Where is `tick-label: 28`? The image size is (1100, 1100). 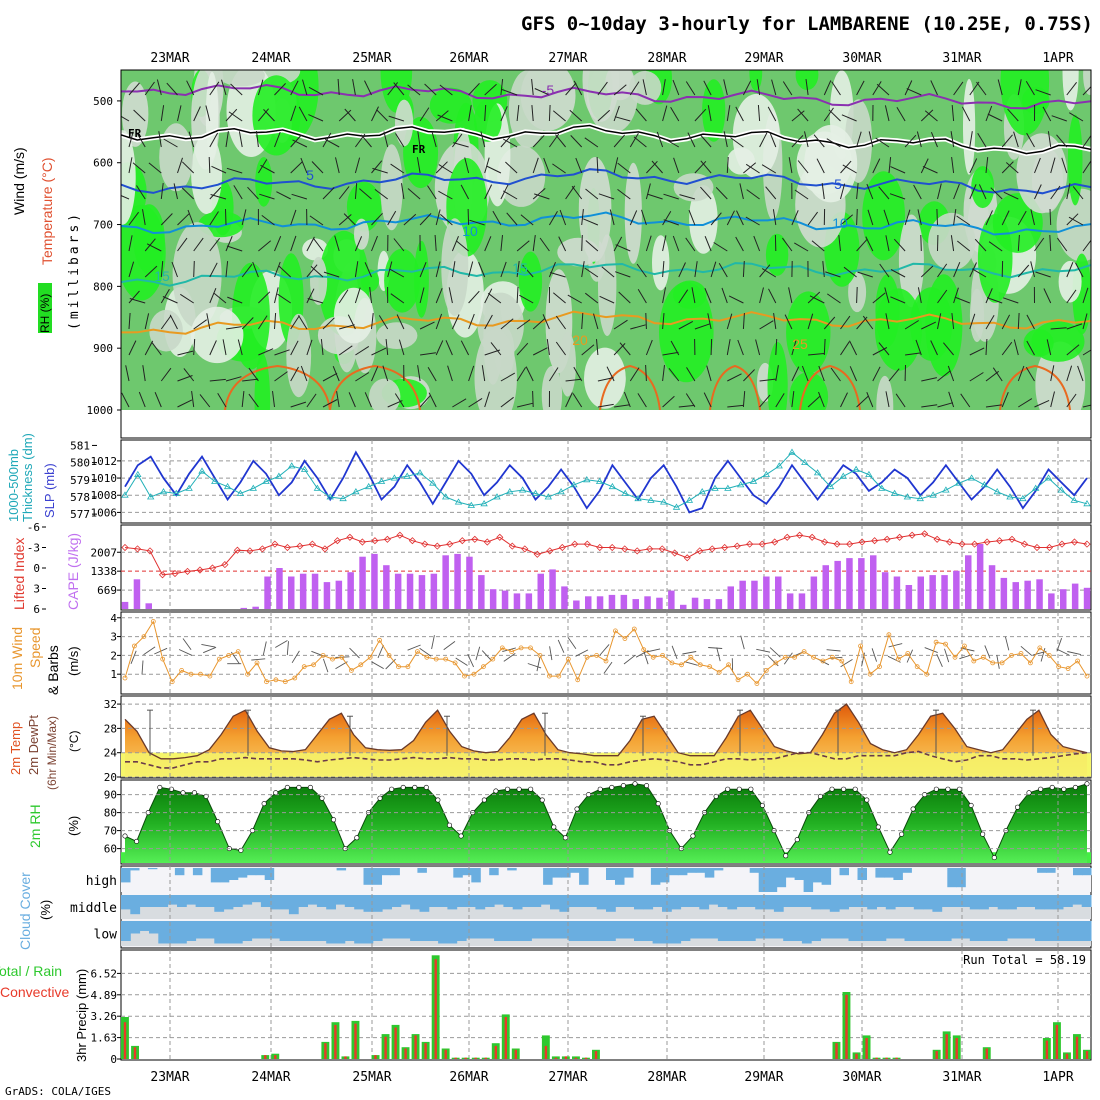
tick-label: 28 is located at coordinates (110, 728).